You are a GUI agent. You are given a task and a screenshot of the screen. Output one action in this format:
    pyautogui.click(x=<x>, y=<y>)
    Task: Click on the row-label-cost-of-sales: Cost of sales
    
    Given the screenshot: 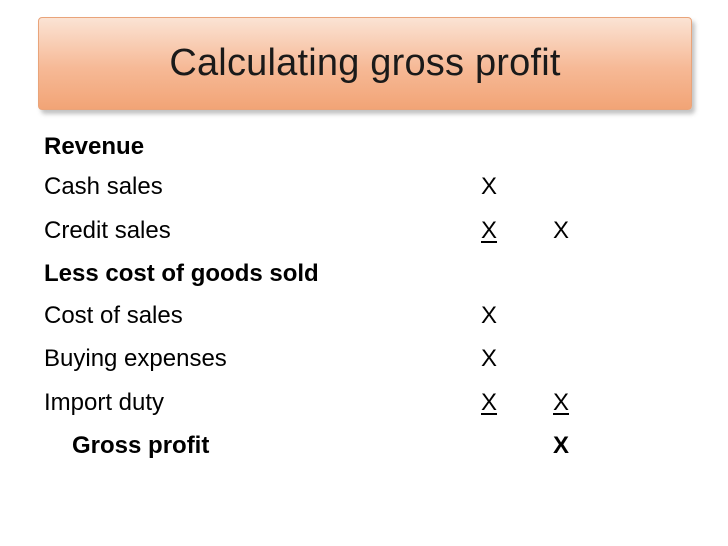 What is the action you would take?
    pyautogui.click(x=113, y=315)
    